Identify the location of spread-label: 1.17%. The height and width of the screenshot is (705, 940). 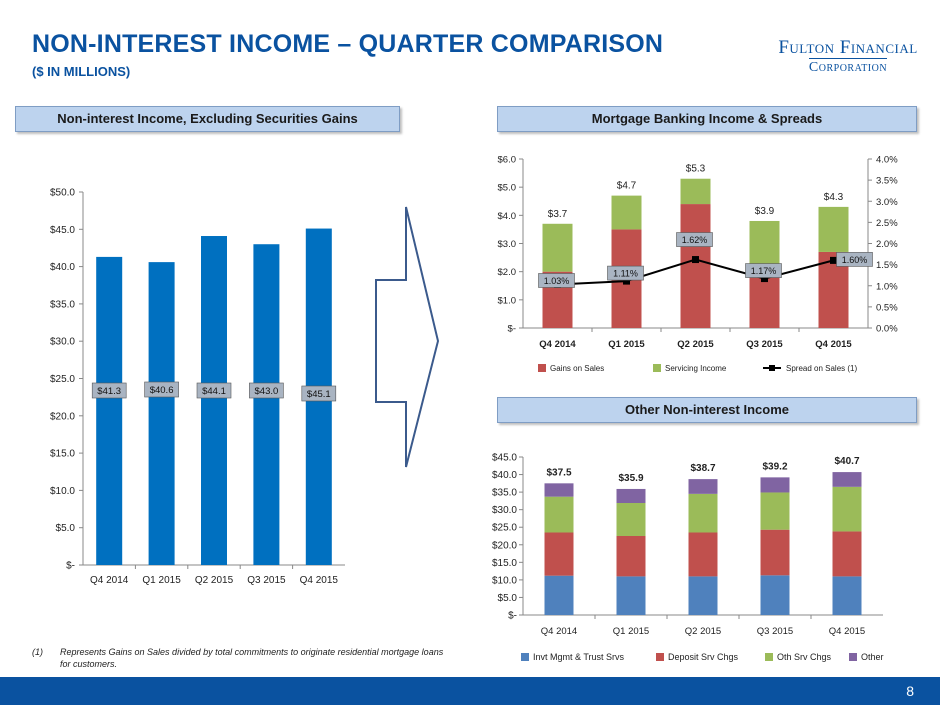
(764, 271).